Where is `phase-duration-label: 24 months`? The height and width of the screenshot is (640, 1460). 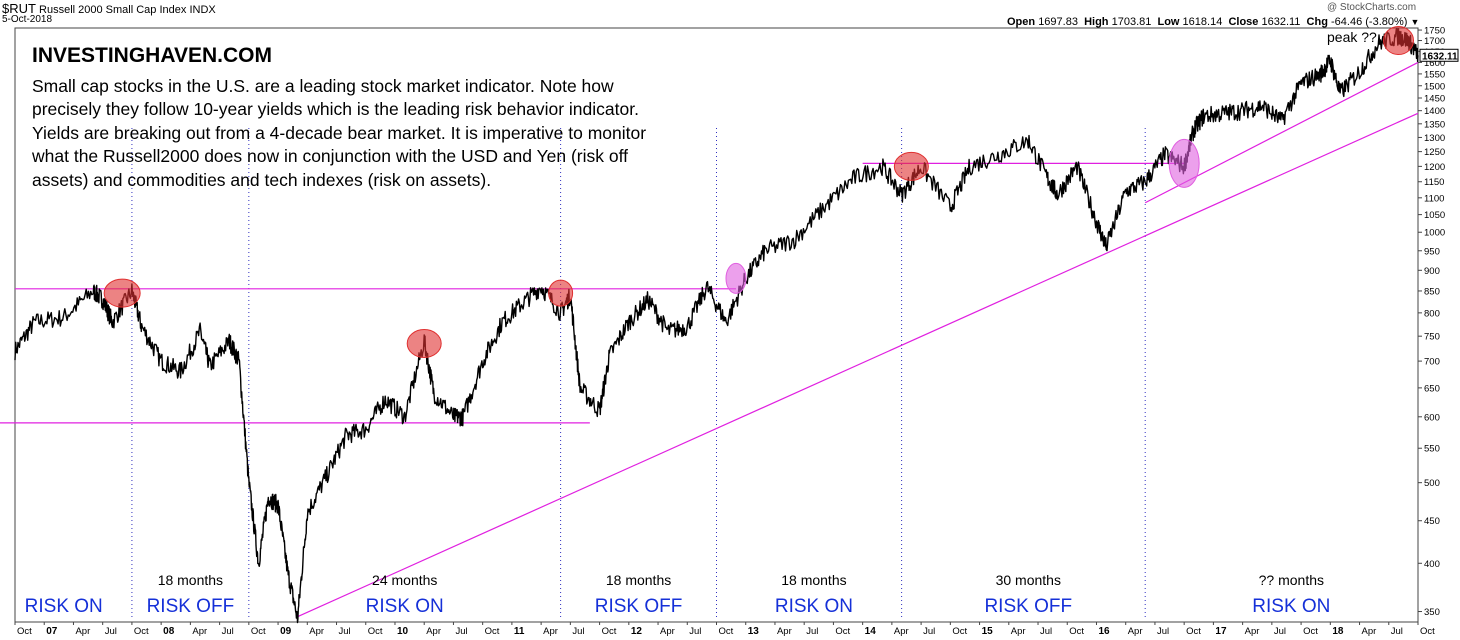 phase-duration-label: 24 months is located at coordinates (404, 580).